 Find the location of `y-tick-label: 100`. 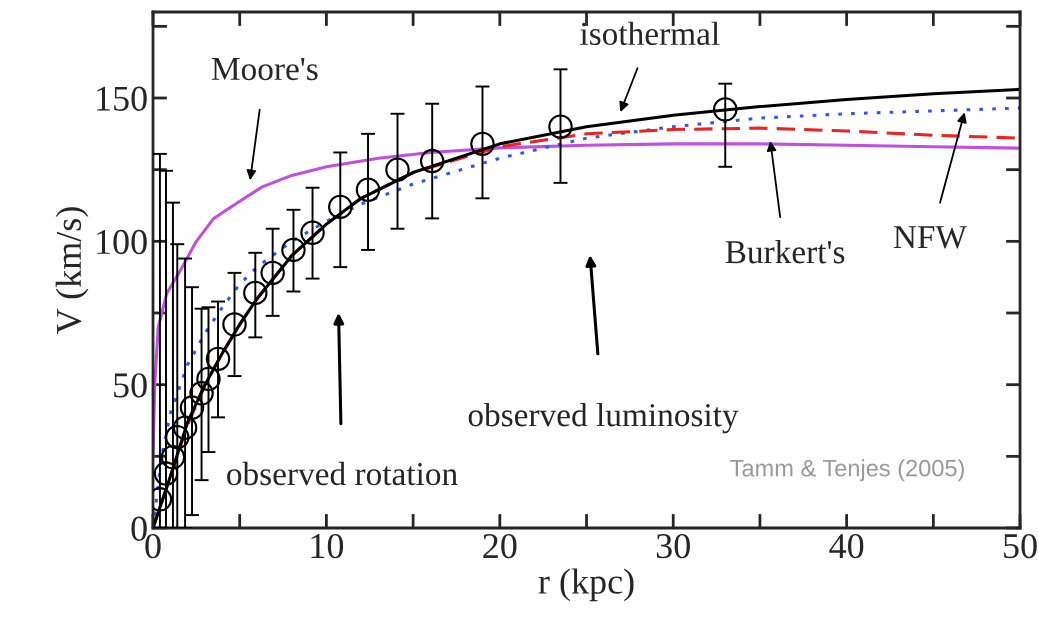

y-tick-label: 100 is located at coordinates (122, 242).